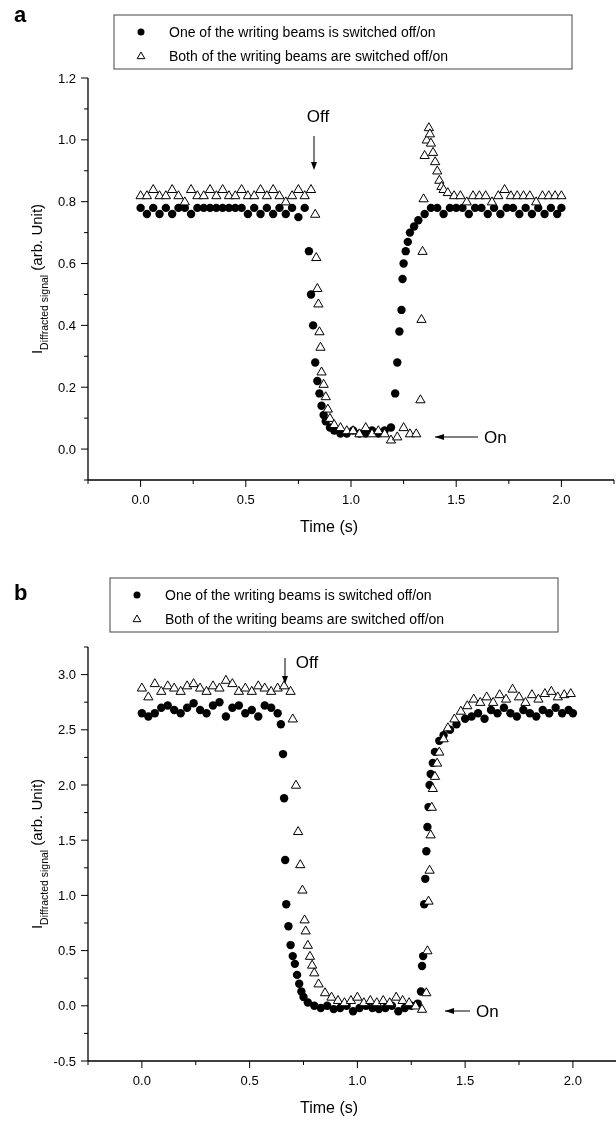  What do you see at coordinates (21, 592) in the screenshot?
I see `chart-title: b` at bounding box center [21, 592].